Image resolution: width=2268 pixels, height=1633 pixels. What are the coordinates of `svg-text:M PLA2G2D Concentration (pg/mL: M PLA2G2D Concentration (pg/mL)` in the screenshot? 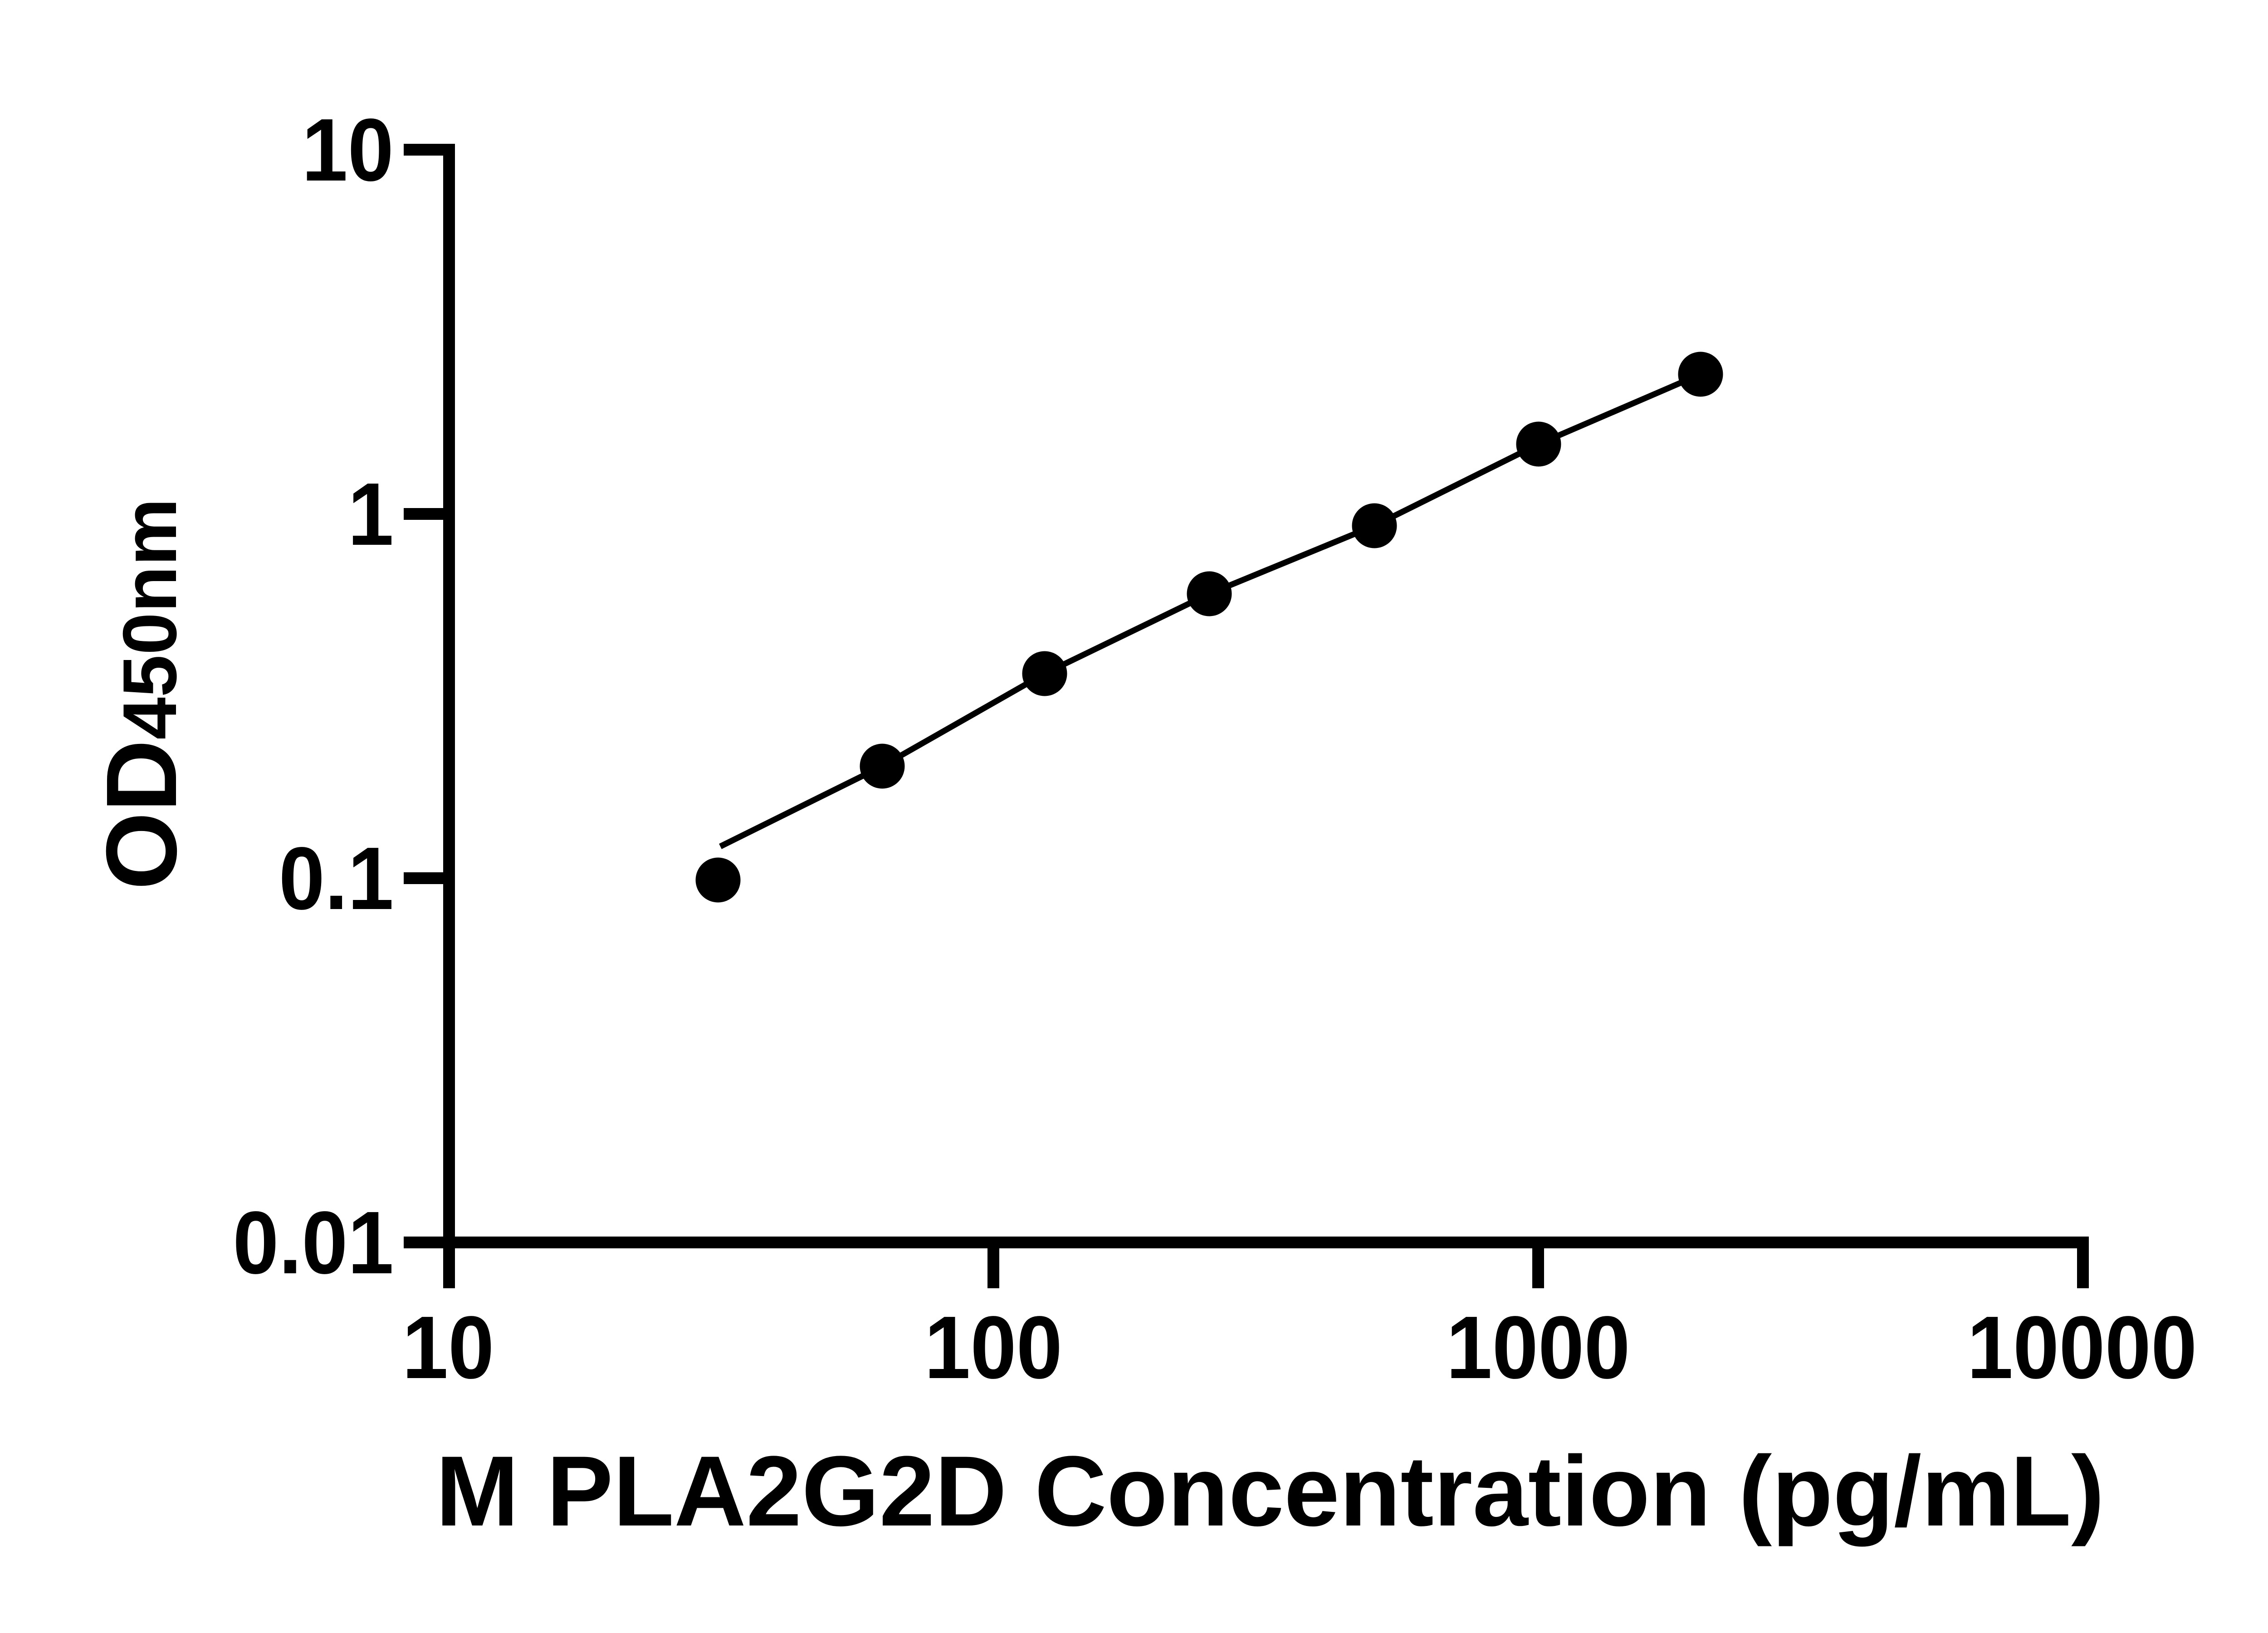 It's located at (1270, 1491).